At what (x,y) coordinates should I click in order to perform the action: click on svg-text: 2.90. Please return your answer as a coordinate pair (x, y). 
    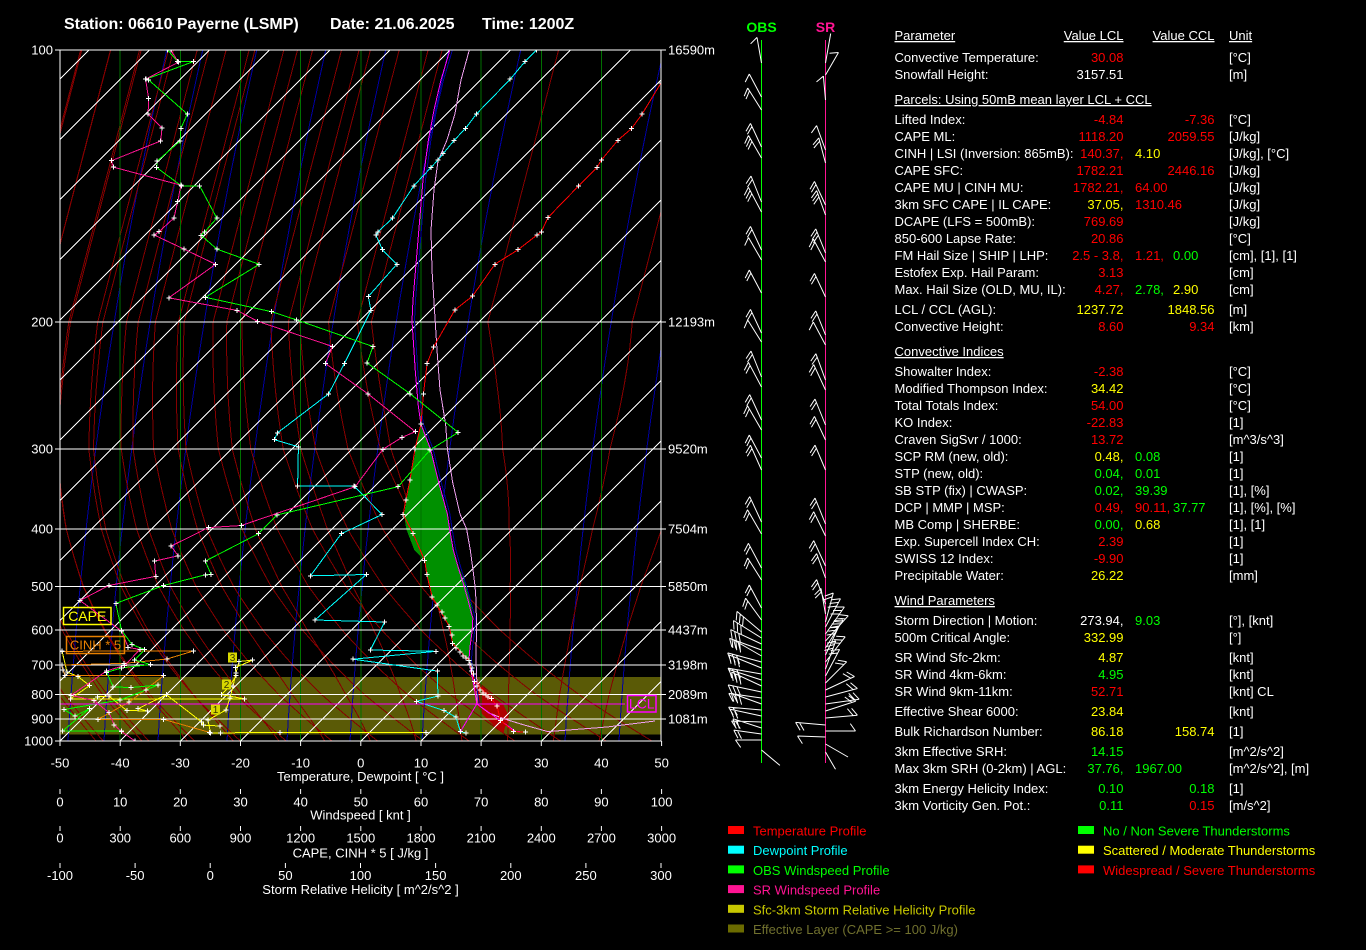
    Looking at the image, I should click on (1185, 289).